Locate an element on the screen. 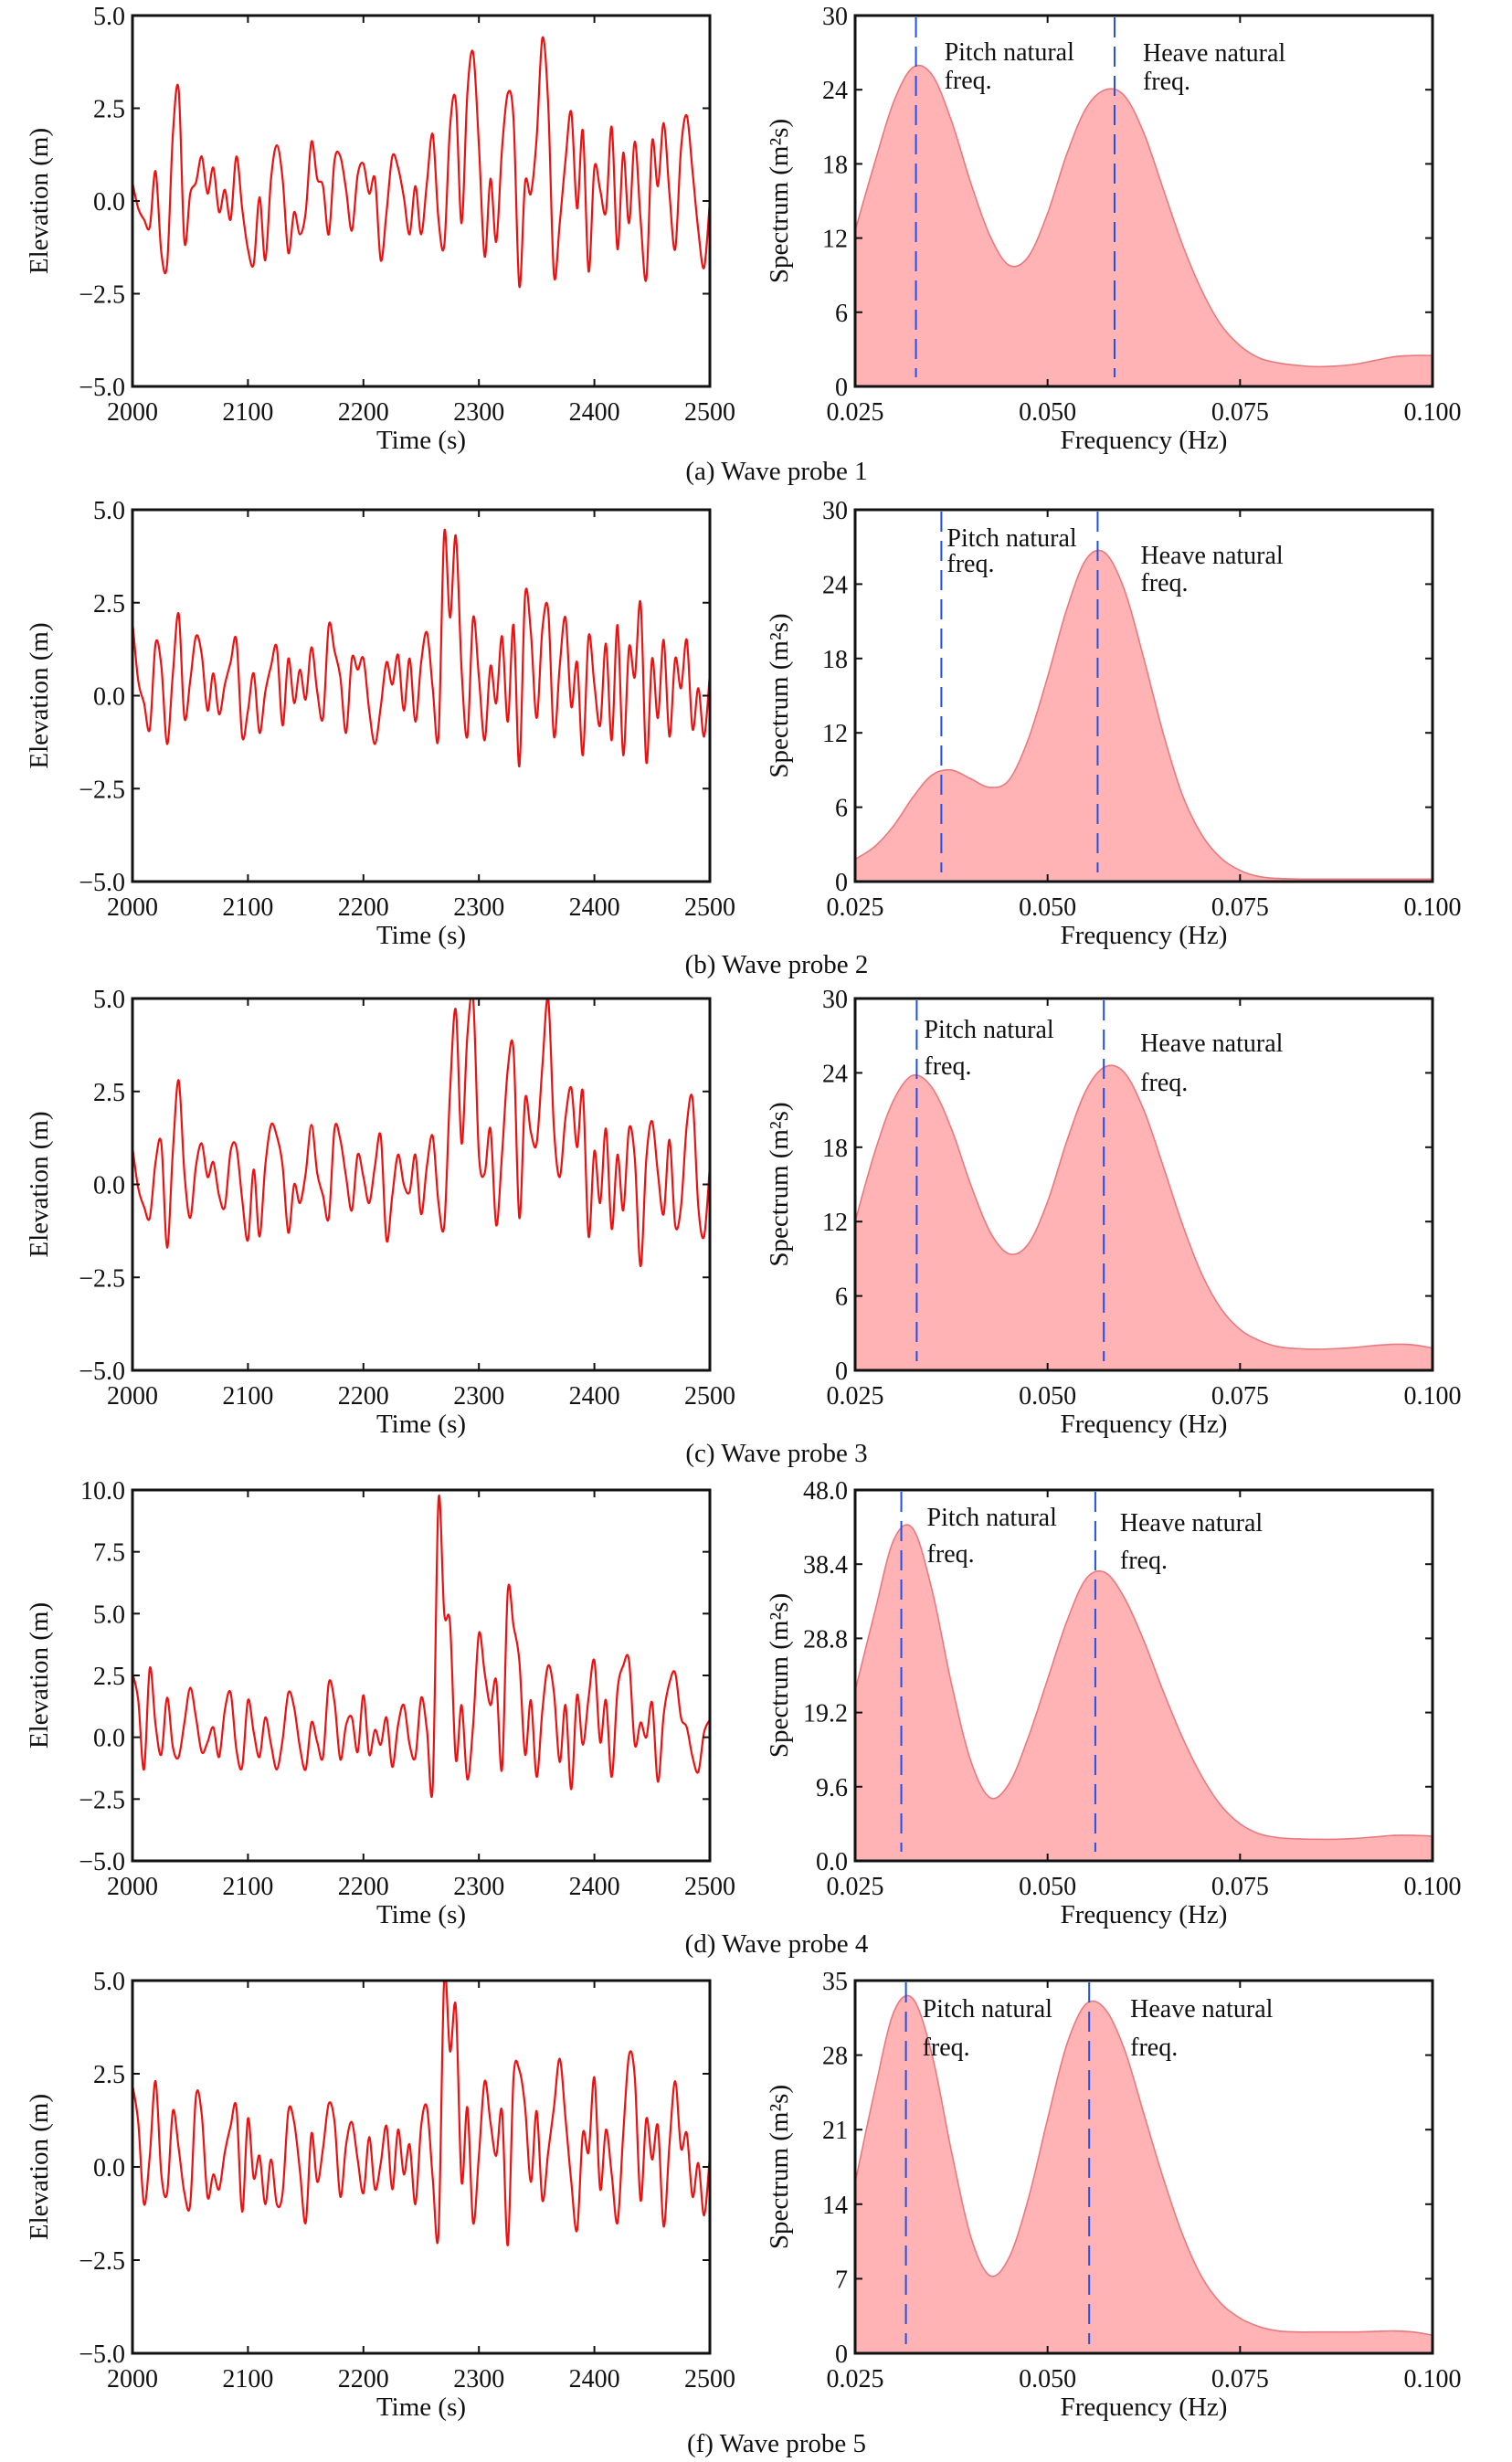 This screenshot has width=1512, height=2462. data-points is located at coordinates (421, 2125).